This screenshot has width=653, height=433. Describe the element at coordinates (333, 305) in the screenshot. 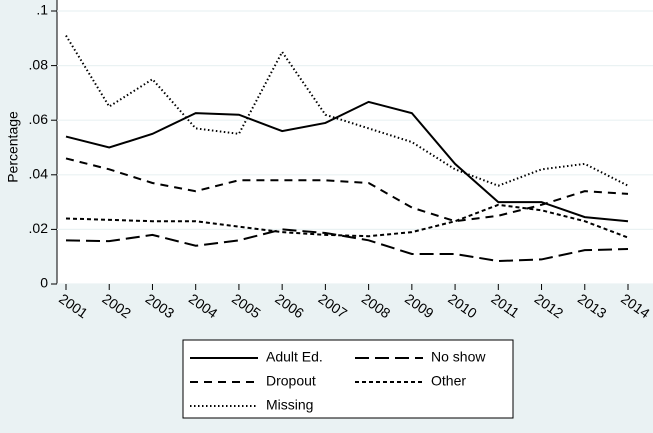

I see `x-tick-label: 2007` at that location.